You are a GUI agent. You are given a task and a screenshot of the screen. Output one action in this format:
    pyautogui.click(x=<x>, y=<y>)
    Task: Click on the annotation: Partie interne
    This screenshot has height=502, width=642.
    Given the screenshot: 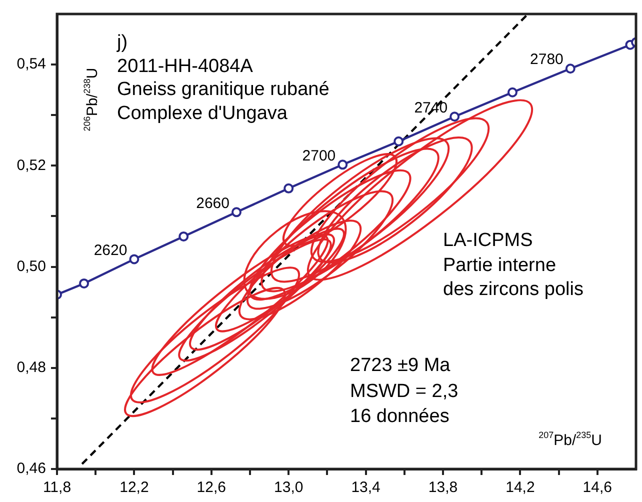 What is the action you would take?
    pyautogui.click(x=500, y=266)
    